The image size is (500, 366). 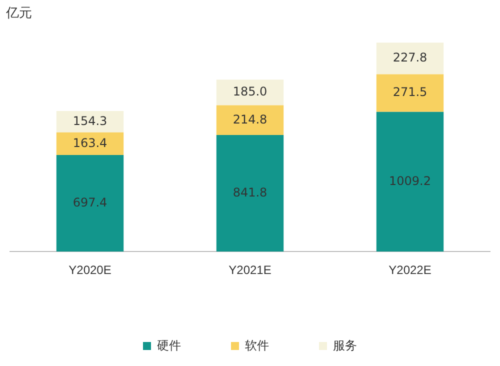 What do you see at coordinates (90, 270) in the screenshot?
I see `x-tick-label: Y2020E` at bounding box center [90, 270].